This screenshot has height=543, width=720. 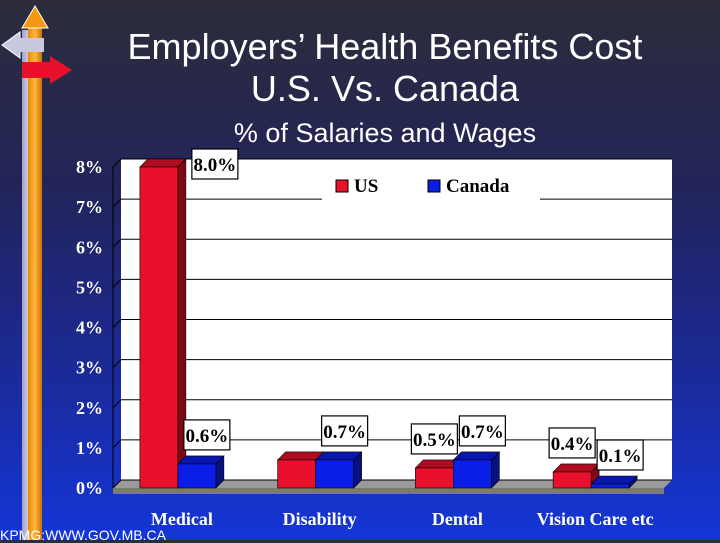 What do you see at coordinates (478, 186) in the screenshot?
I see `legend-label: Canada` at bounding box center [478, 186].